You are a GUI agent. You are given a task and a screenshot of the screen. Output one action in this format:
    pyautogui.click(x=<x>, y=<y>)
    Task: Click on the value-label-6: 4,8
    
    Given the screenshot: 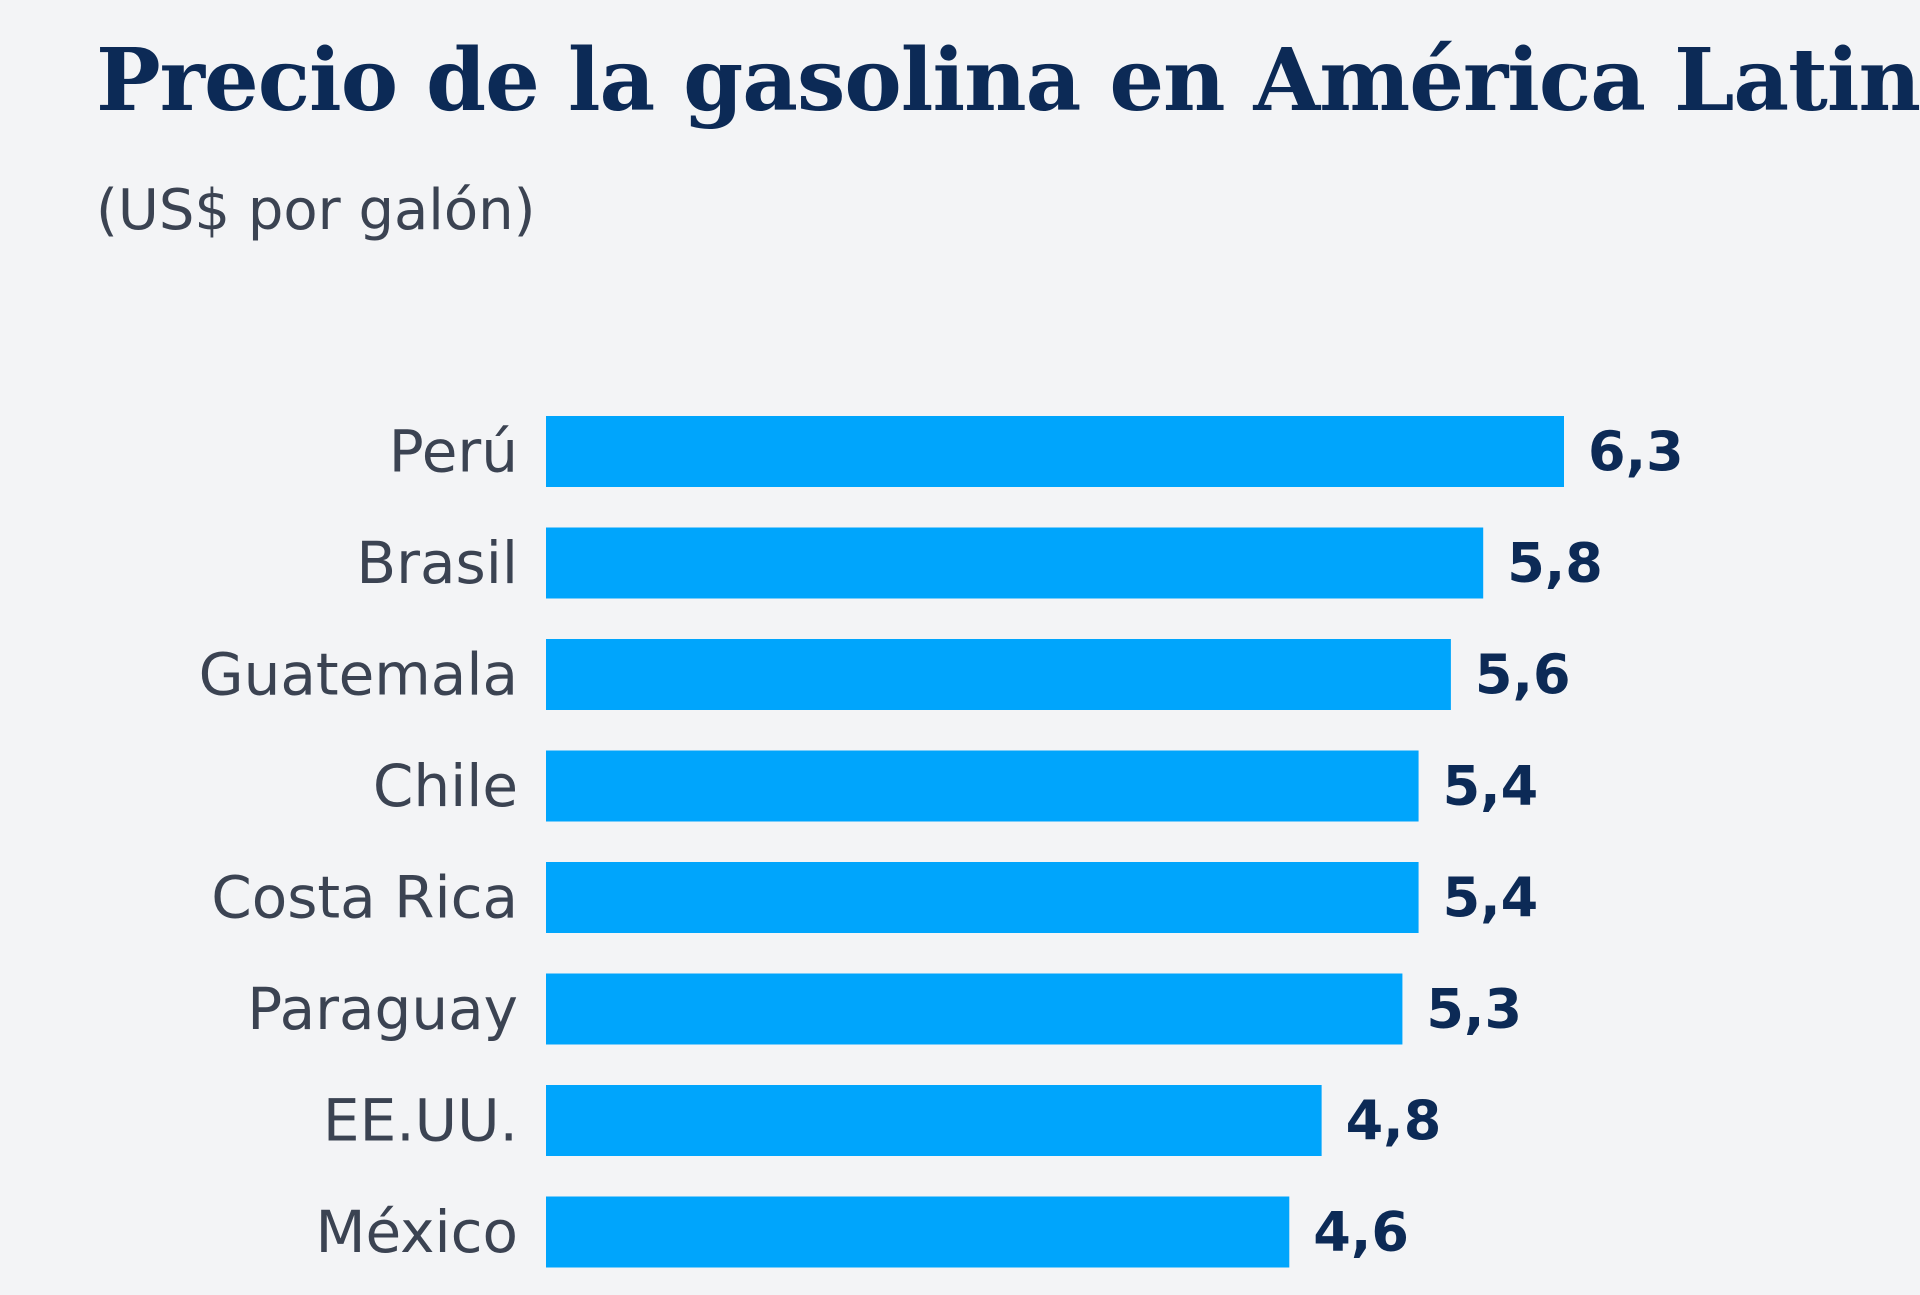 What is the action you would take?
    pyautogui.click(x=1394, y=1120)
    